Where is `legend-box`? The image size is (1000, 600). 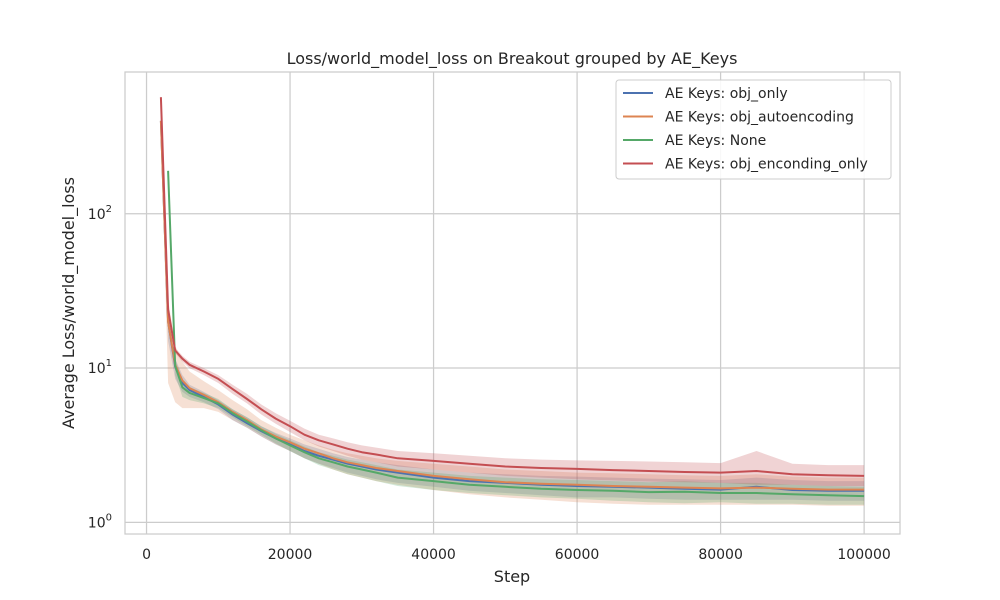 legend-box is located at coordinates (753, 129).